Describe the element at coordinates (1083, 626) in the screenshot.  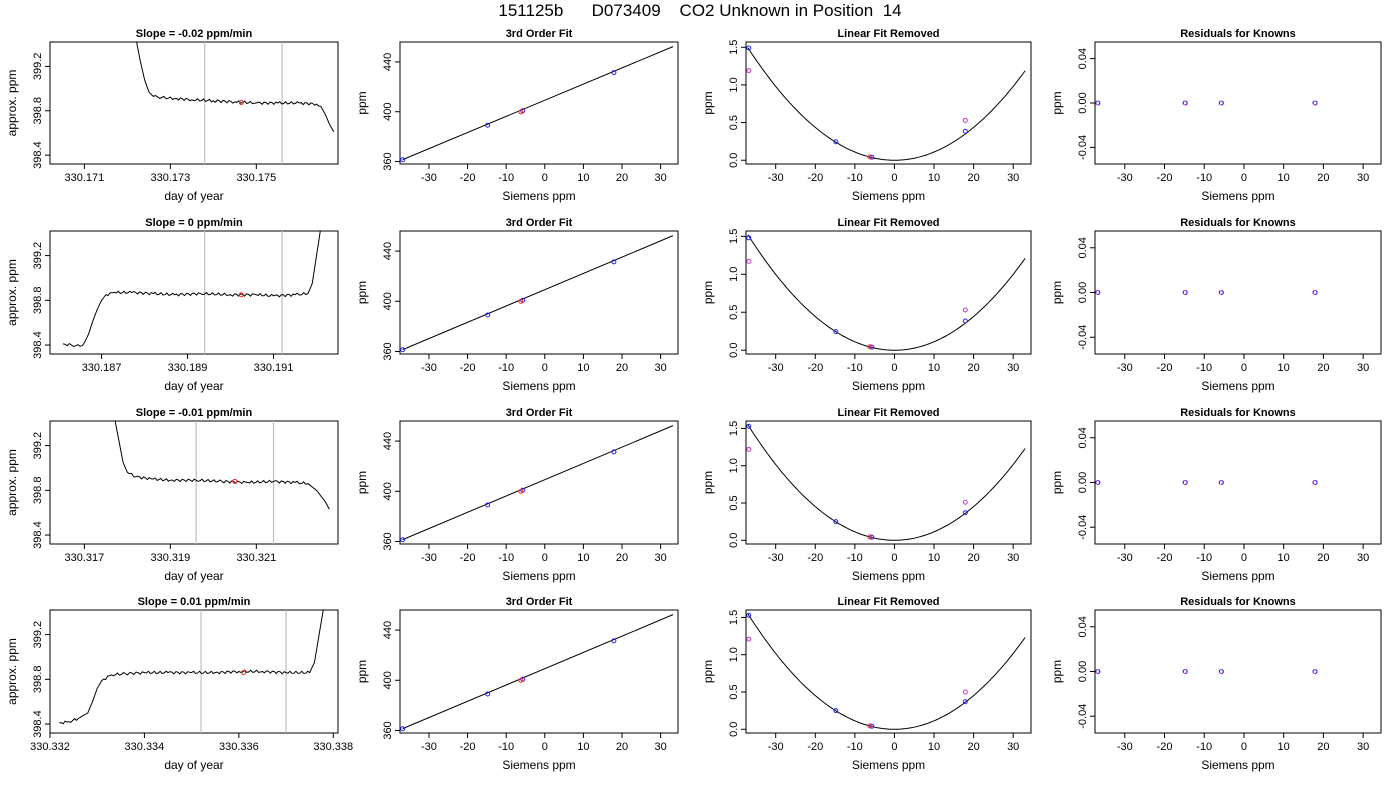
I see `y-tick-label: 0.04` at that location.